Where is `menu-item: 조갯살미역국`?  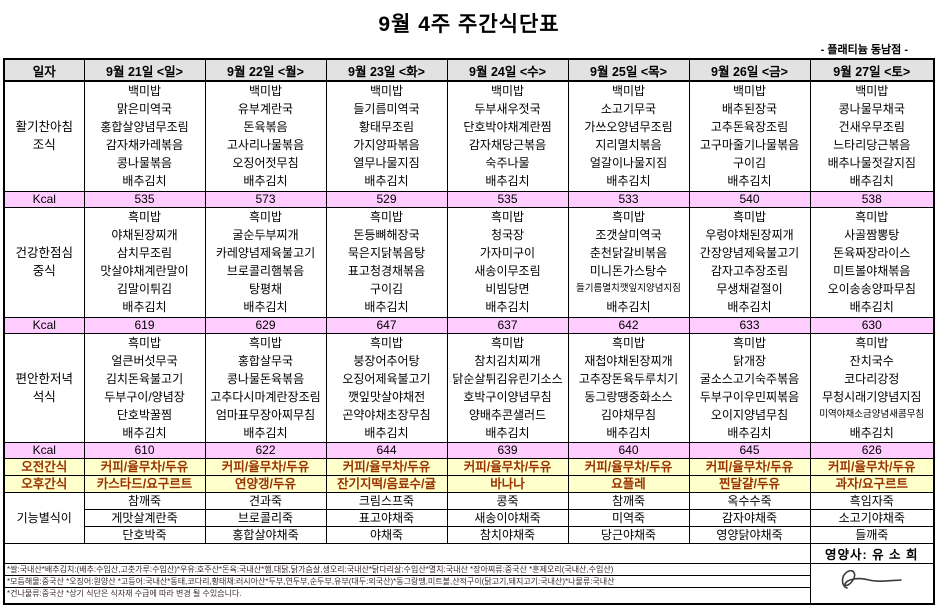
menu-item: 조갯살미역국 is located at coordinates (628, 235).